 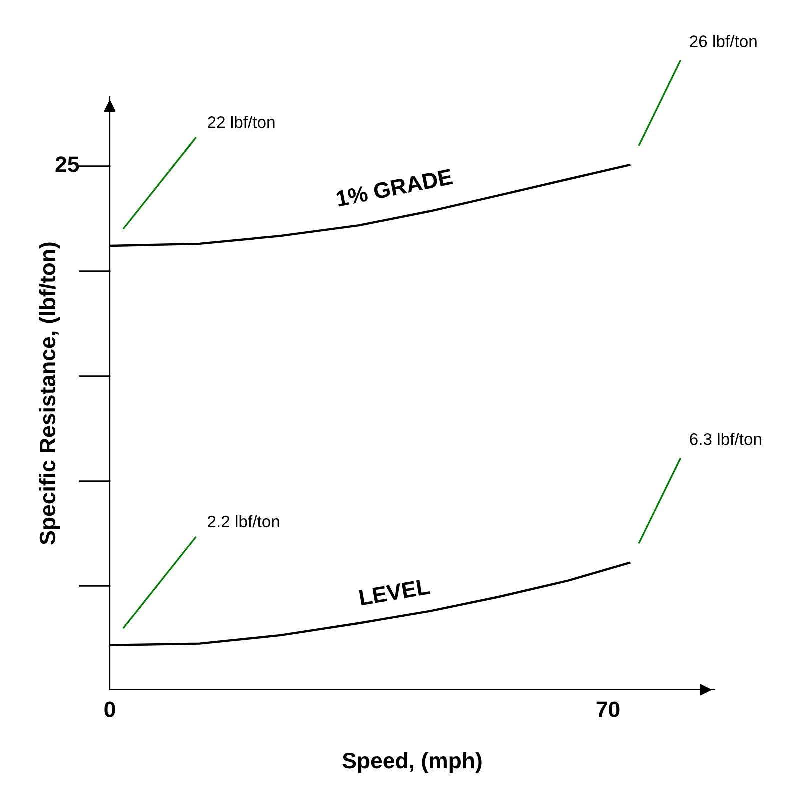 What do you see at coordinates (68, 164) in the screenshot?
I see `text: 25` at bounding box center [68, 164].